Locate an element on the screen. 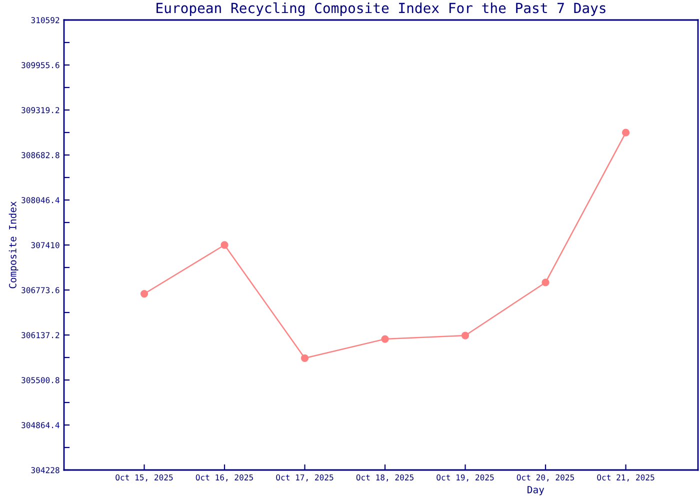  y-tick-label: 308682.8 is located at coordinates (41, 155).